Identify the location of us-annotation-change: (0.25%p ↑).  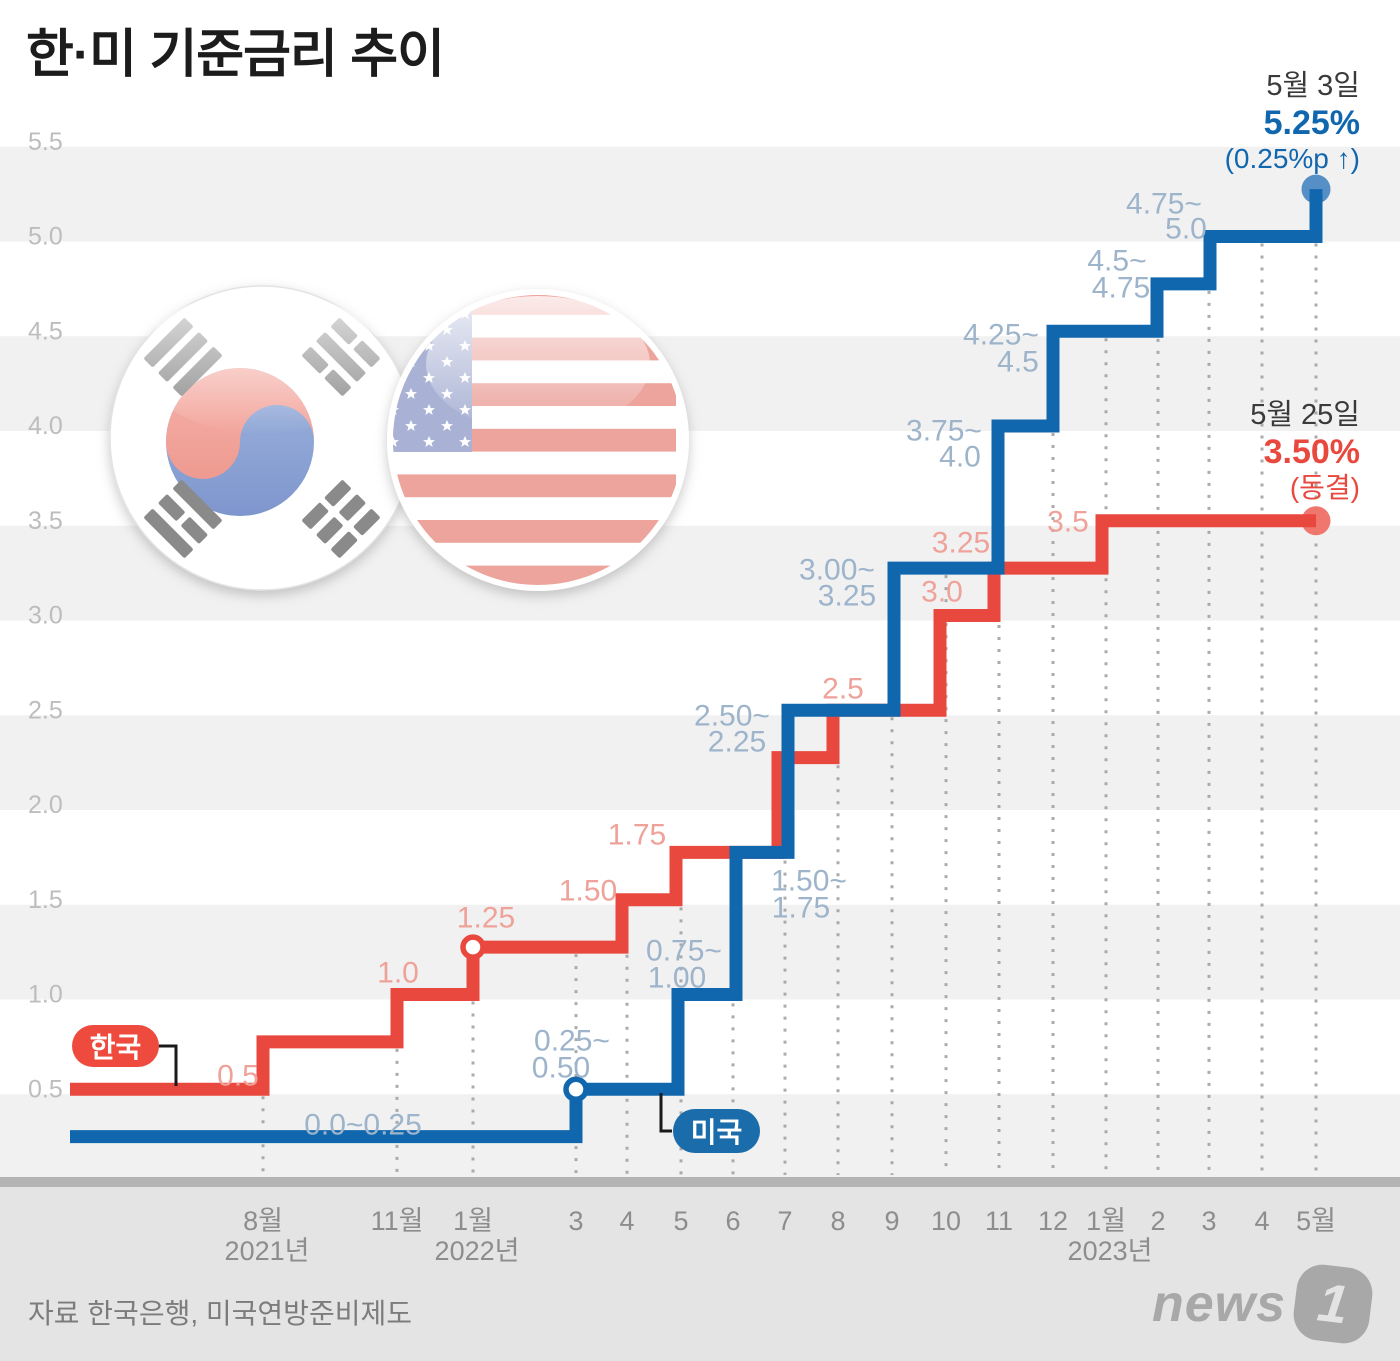
(1292, 159).